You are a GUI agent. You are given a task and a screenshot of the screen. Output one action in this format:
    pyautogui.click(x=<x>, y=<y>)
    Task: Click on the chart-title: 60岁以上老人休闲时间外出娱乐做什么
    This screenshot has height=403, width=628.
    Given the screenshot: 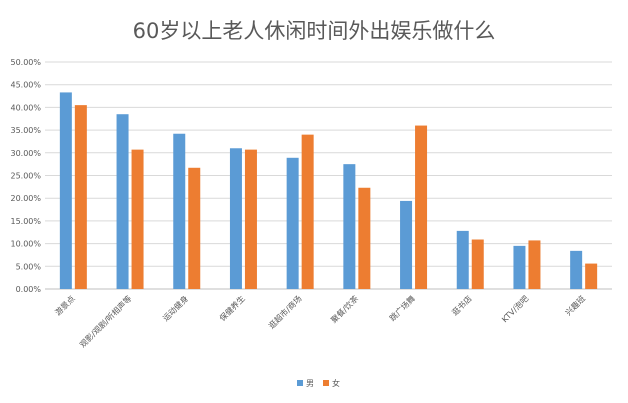 What is the action you would take?
    pyautogui.click(x=314, y=31)
    